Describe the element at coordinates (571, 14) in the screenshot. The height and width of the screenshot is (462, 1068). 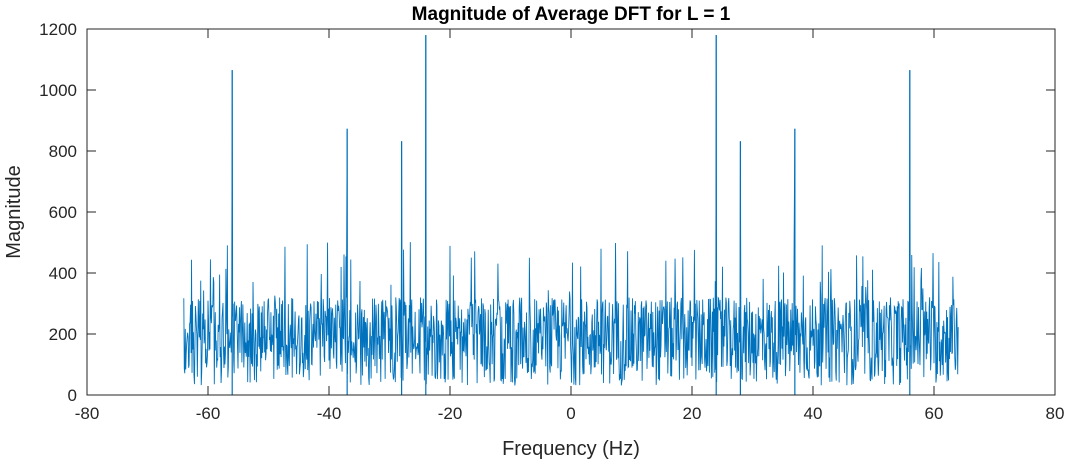
I see `chart-title: Magnitude of Average DFT for L = 1` at that location.